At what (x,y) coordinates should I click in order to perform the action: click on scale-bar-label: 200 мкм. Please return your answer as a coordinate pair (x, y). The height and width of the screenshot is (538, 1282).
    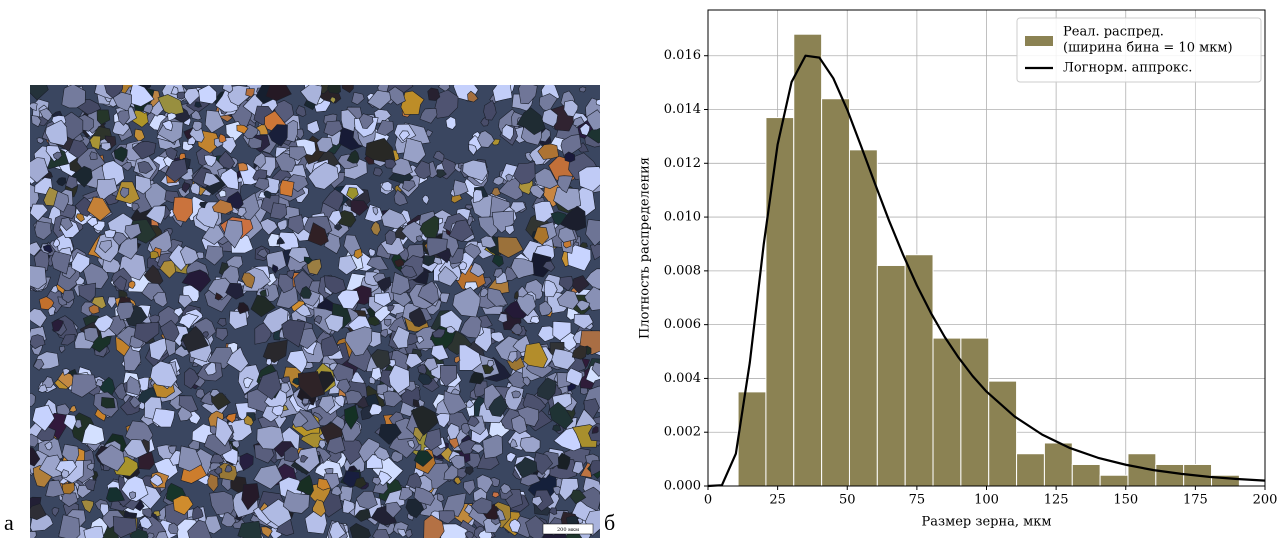
    Looking at the image, I should click on (568, 530).